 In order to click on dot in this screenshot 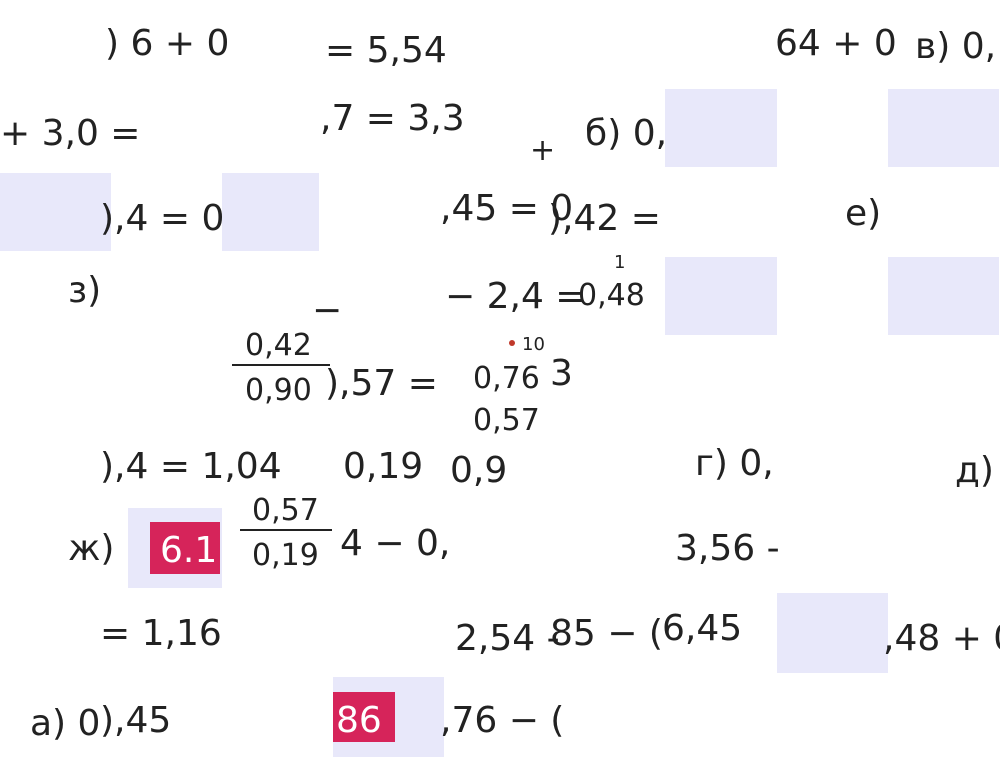, I will do `click(512, 343)`.